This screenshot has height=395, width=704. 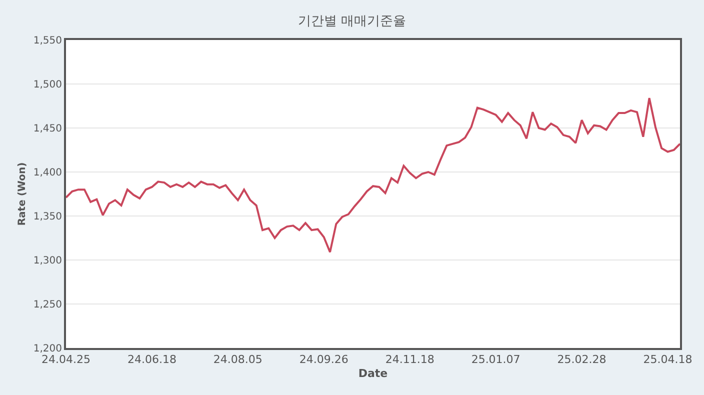 I want to click on y-tick-label: 1,250, so click(x=47, y=305).